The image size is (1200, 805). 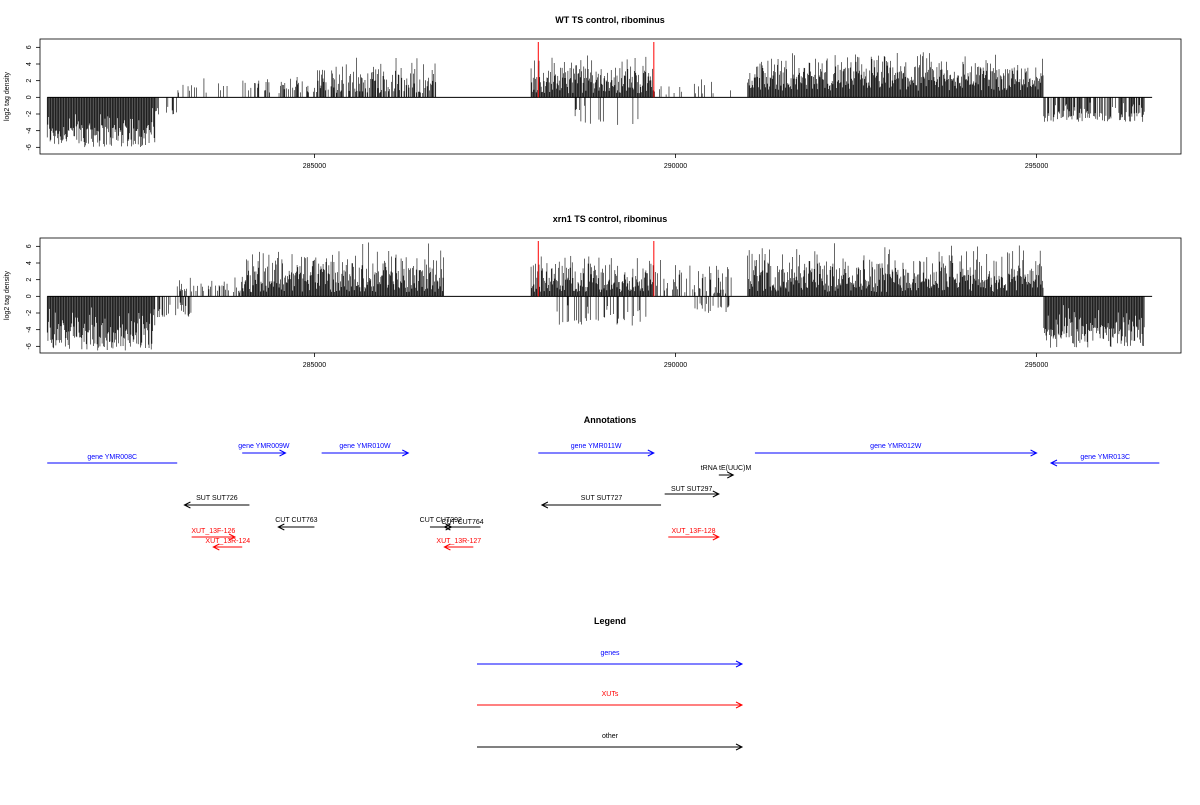 I want to click on wt-plot-frame, so click(x=610, y=96).